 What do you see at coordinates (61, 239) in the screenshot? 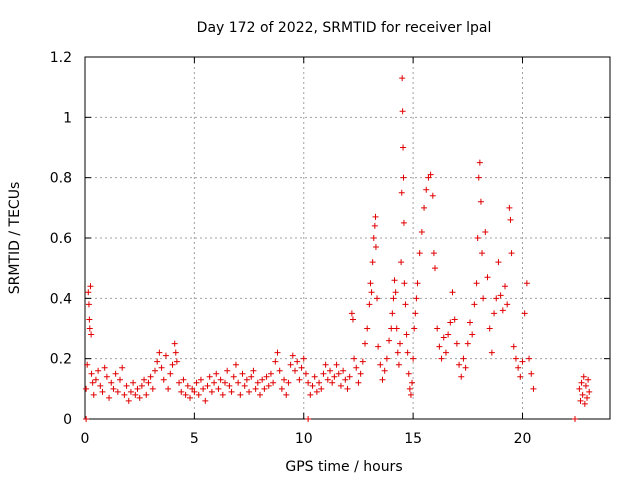
I see `y-tick-label: 0.6` at bounding box center [61, 239].